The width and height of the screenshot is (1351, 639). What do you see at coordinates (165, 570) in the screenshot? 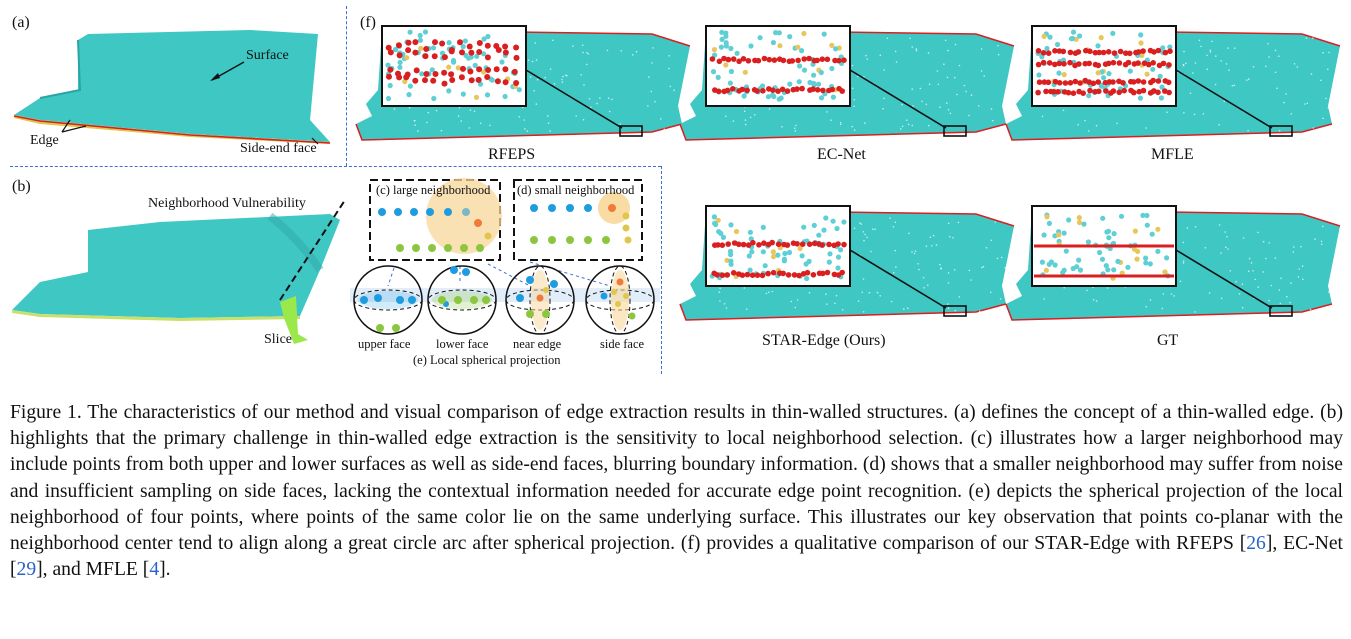
I see `caption-text-4: ].` at bounding box center [165, 570].